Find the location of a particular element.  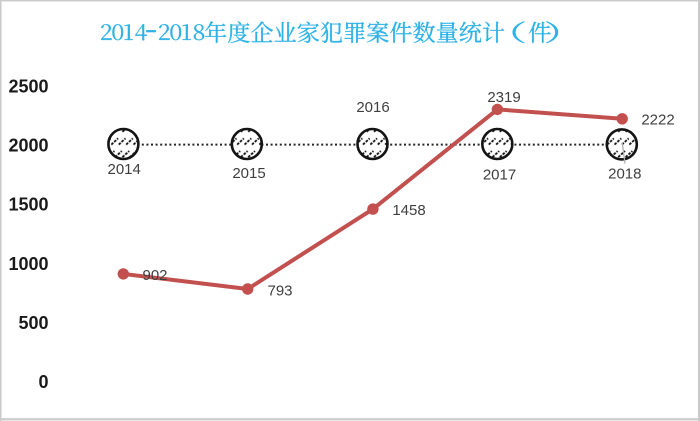

svg-text: 2000 is located at coordinates (28, 146).